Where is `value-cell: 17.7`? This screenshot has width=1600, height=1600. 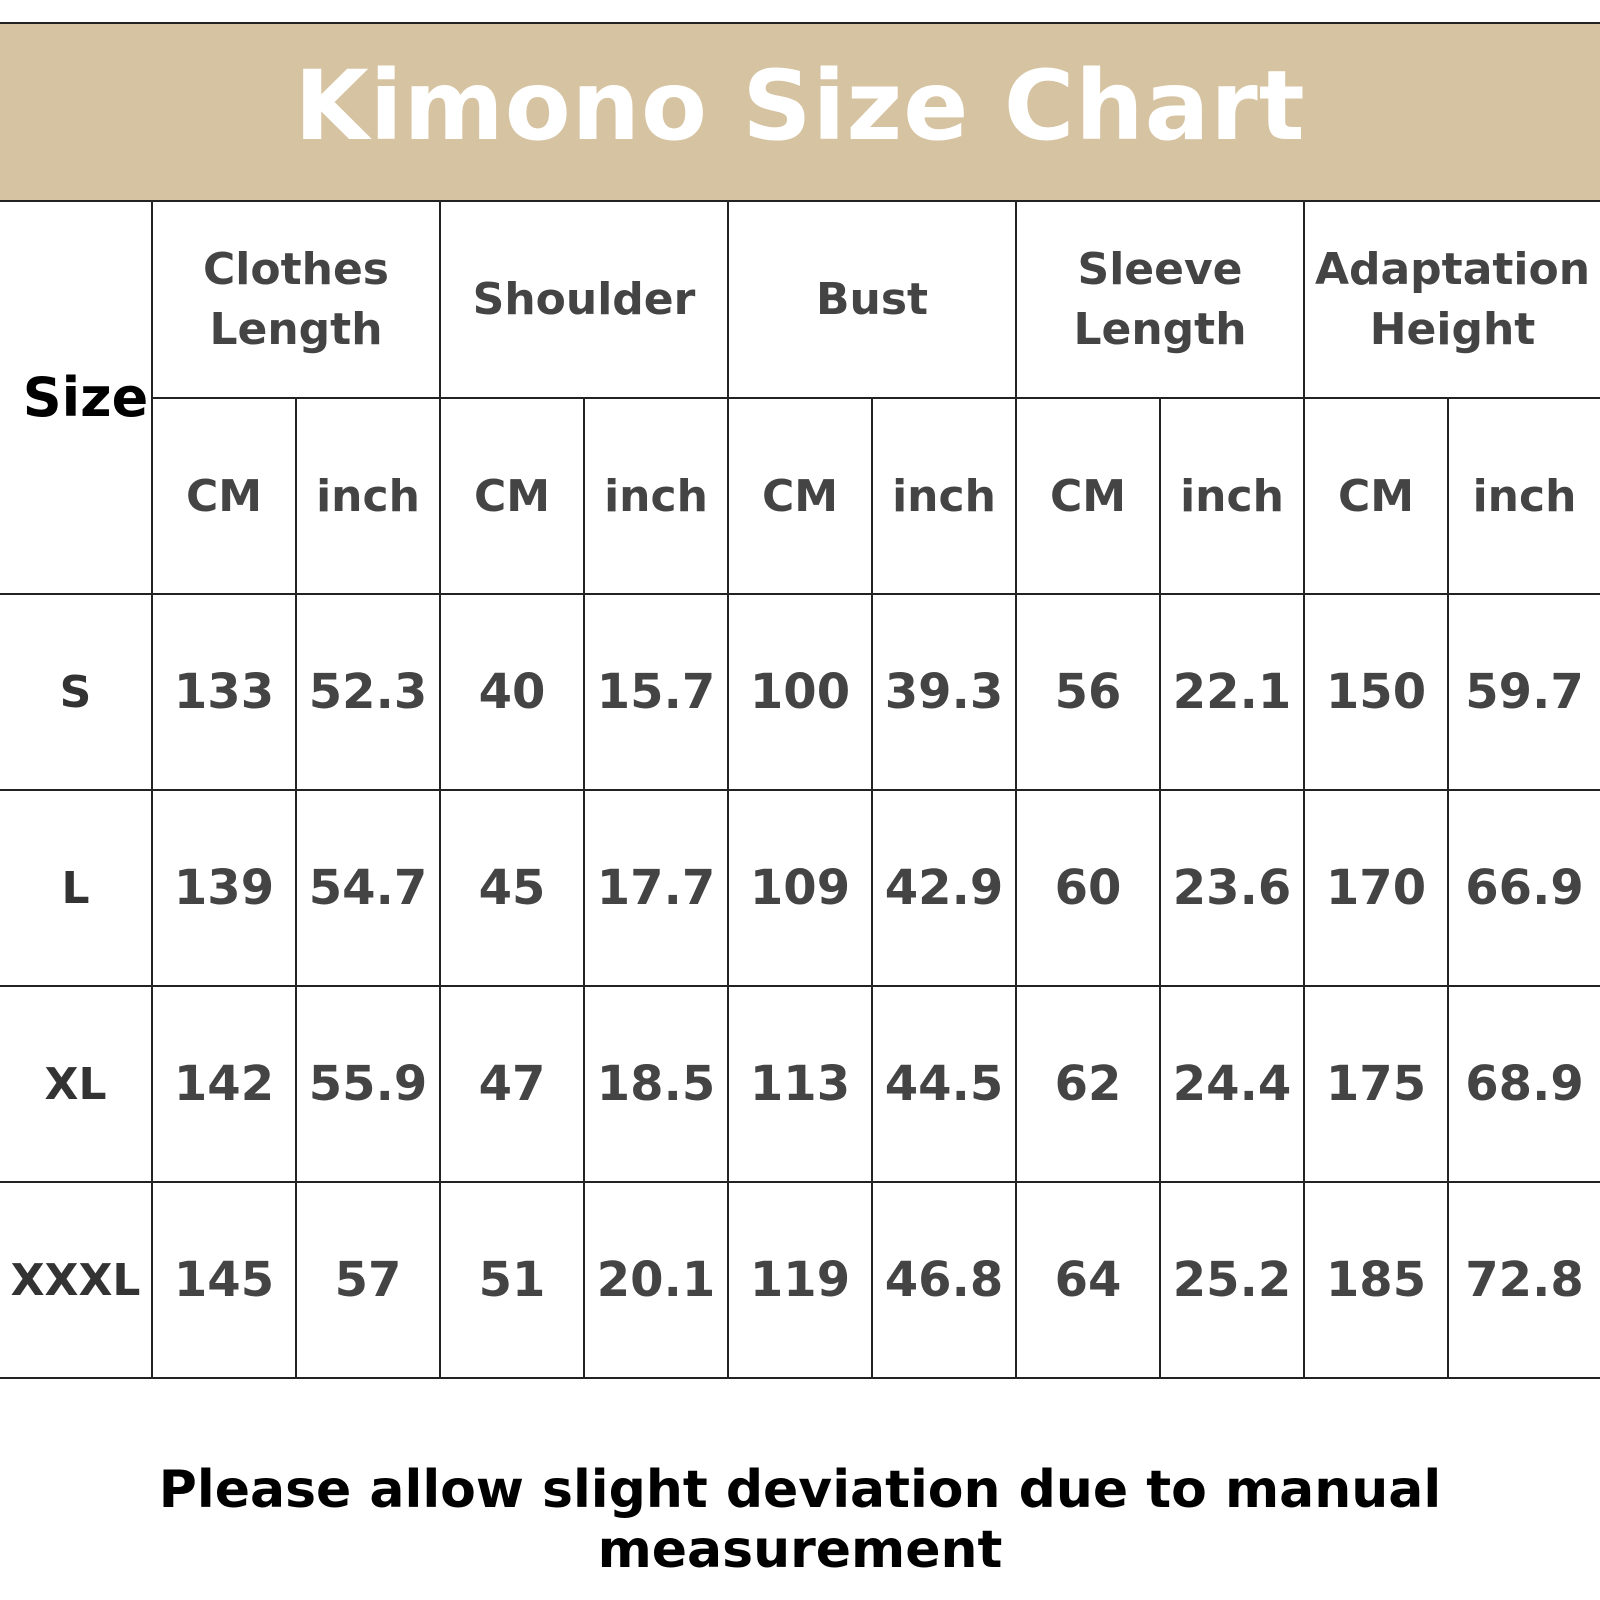
value-cell: 17.7 is located at coordinates (656, 888).